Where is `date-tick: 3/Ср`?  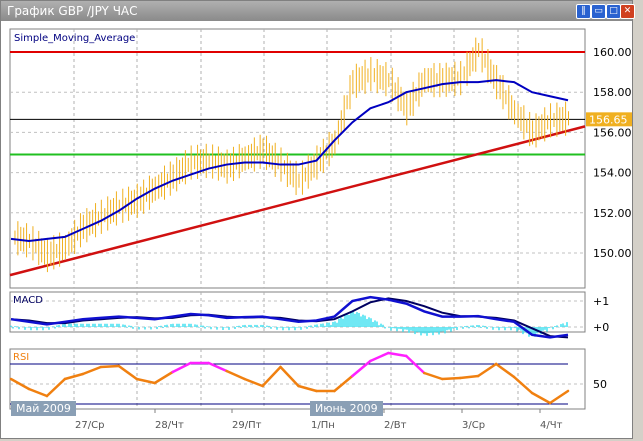
date-tick: 3/Ср is located at coordinates (473, 425).